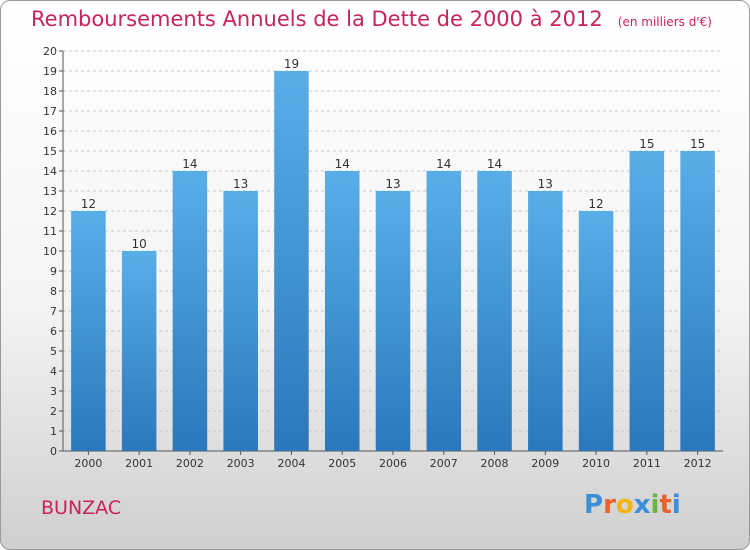 This screenshot has height=550, width=750. I want to click on y-tick-label: 16, so click(50, 131).